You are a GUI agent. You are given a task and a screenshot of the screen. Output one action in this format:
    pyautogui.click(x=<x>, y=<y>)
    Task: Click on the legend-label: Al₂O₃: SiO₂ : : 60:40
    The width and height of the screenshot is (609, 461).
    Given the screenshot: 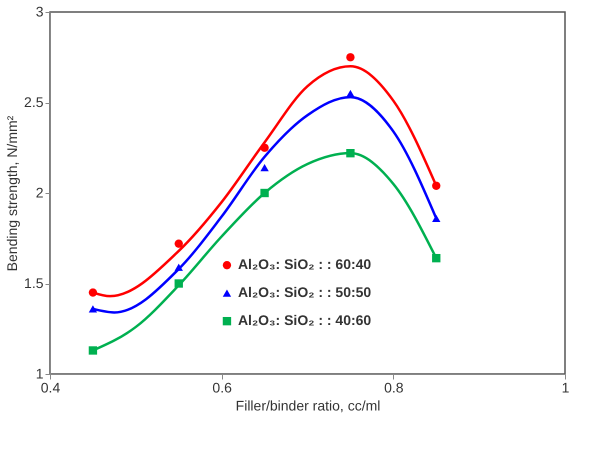 What is the action you would take?
    pyautogui.click(x=305, y=264)
    